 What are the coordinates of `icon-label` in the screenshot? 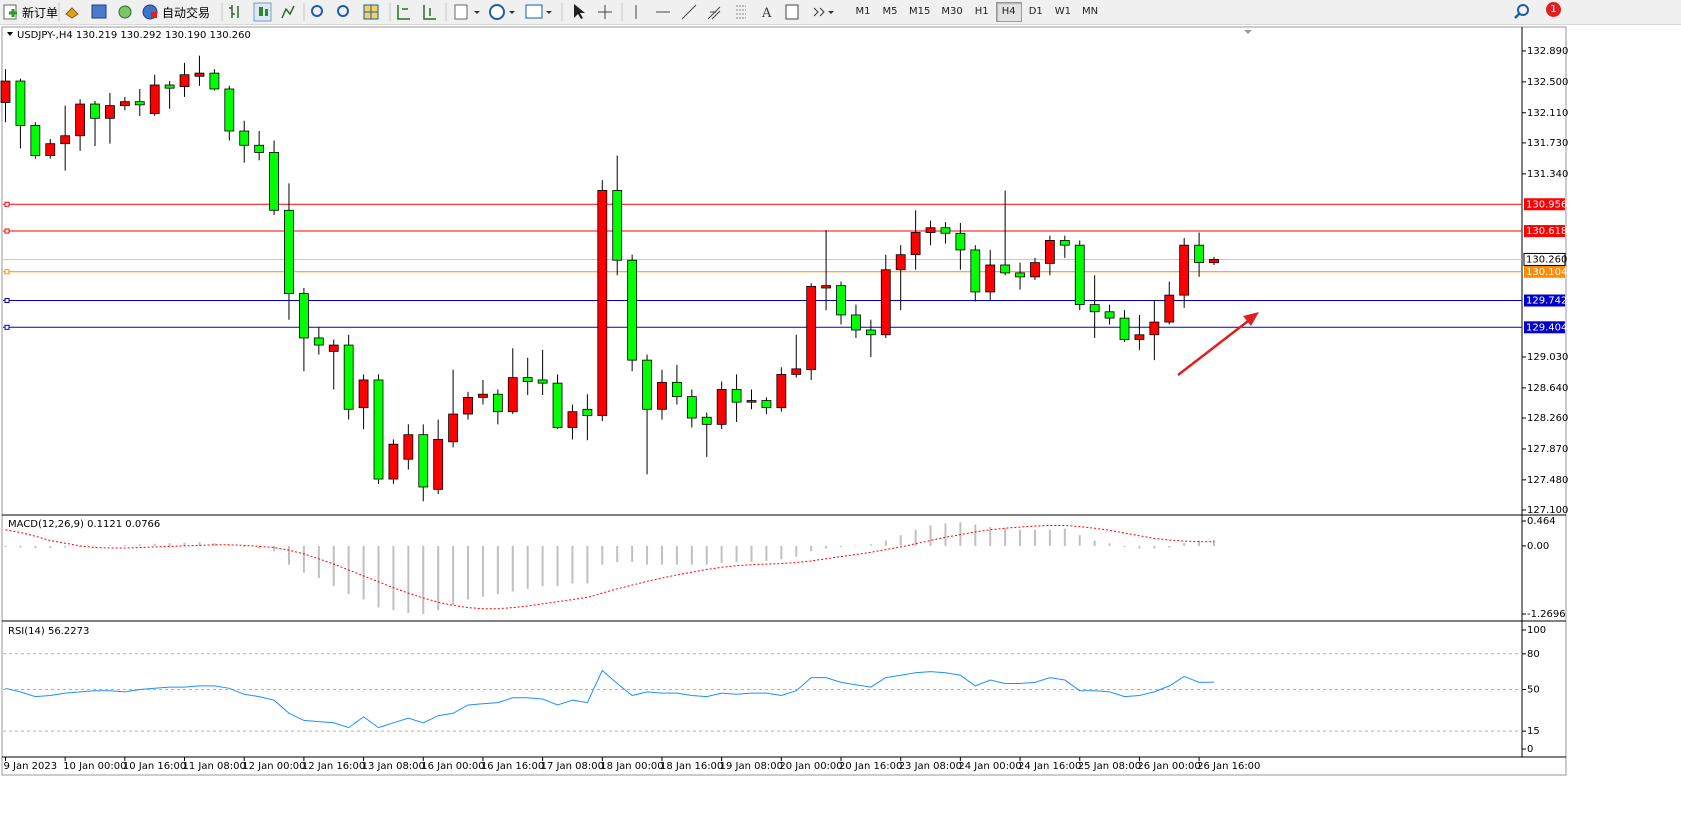 It's located at (792, 12).